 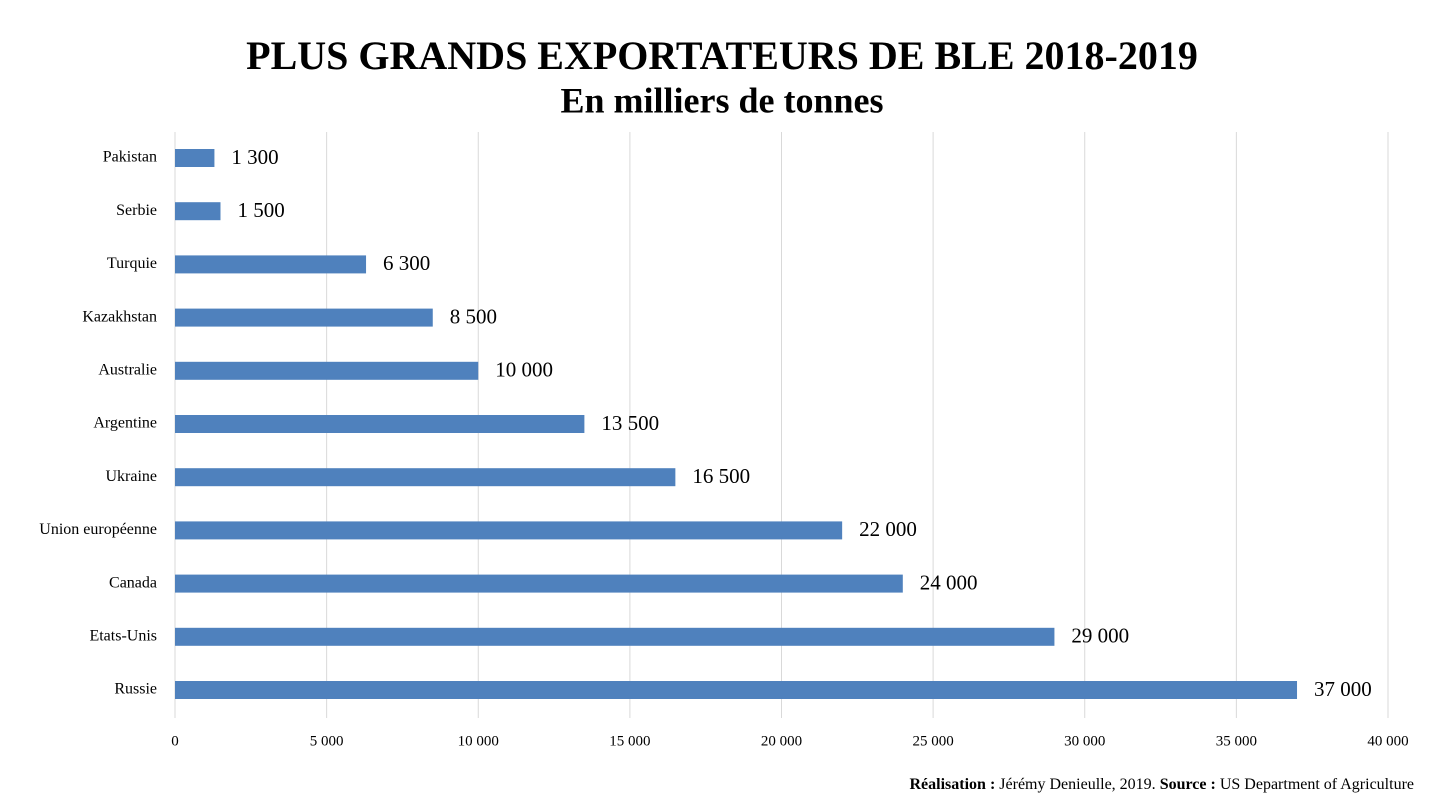 I want to click on x-tick-label: 0, so click(x=175, y=741).